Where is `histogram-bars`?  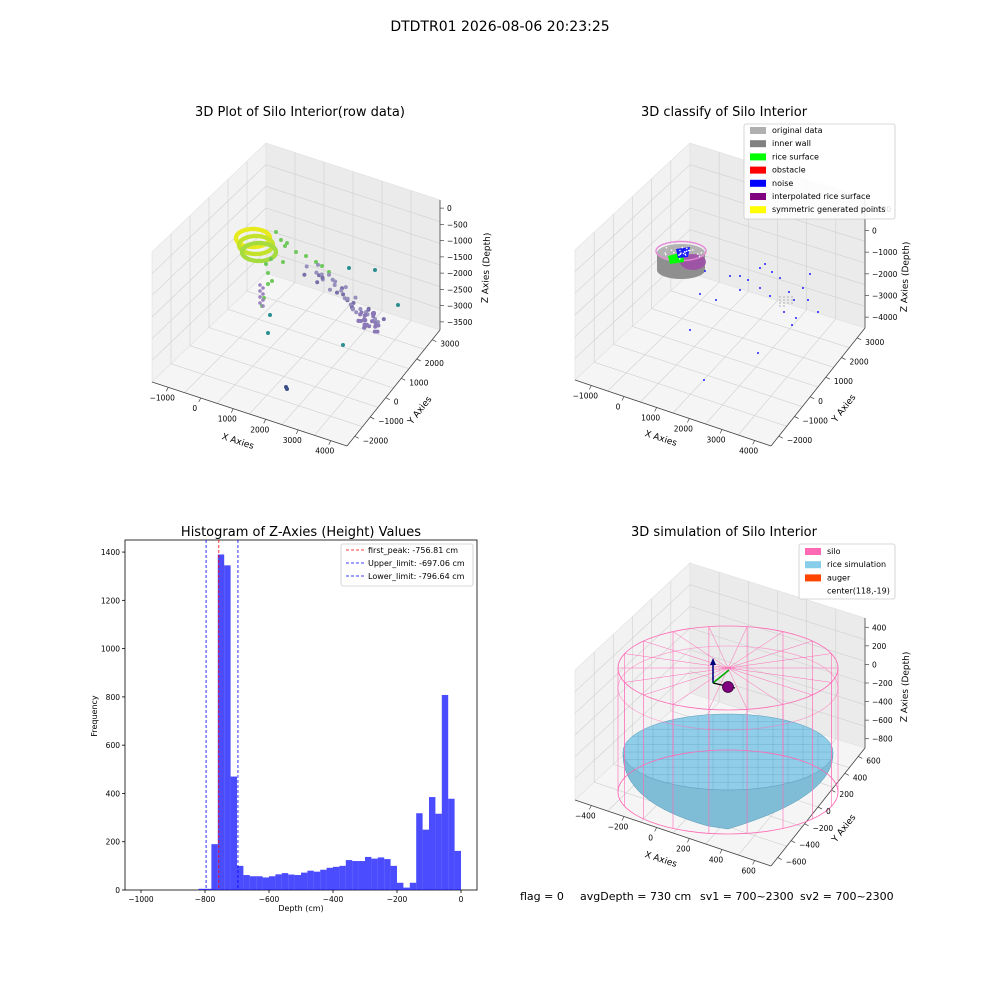
histogram-bars is located at coordinates (329, 722).